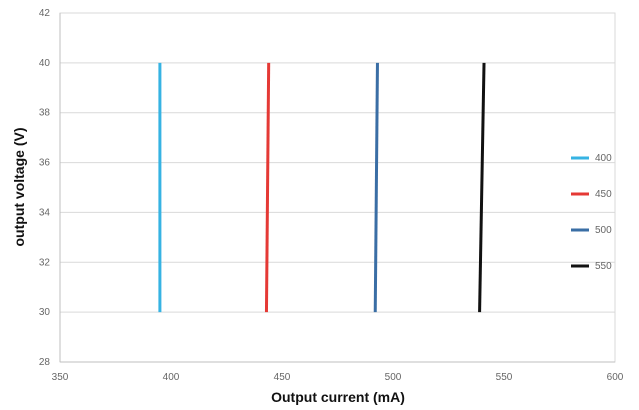 The image size is (639, 410). I want to click on x-axis-title: Output current (mA), so click(338, 397).